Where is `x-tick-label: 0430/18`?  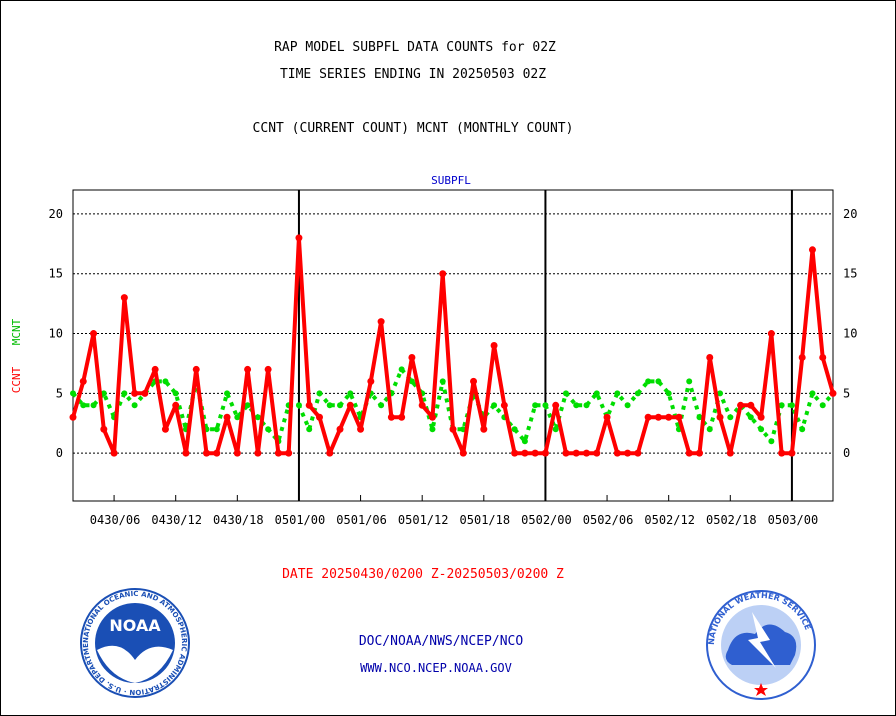 x-tick-label: 0430/18 is located at coordinates (238, 520).